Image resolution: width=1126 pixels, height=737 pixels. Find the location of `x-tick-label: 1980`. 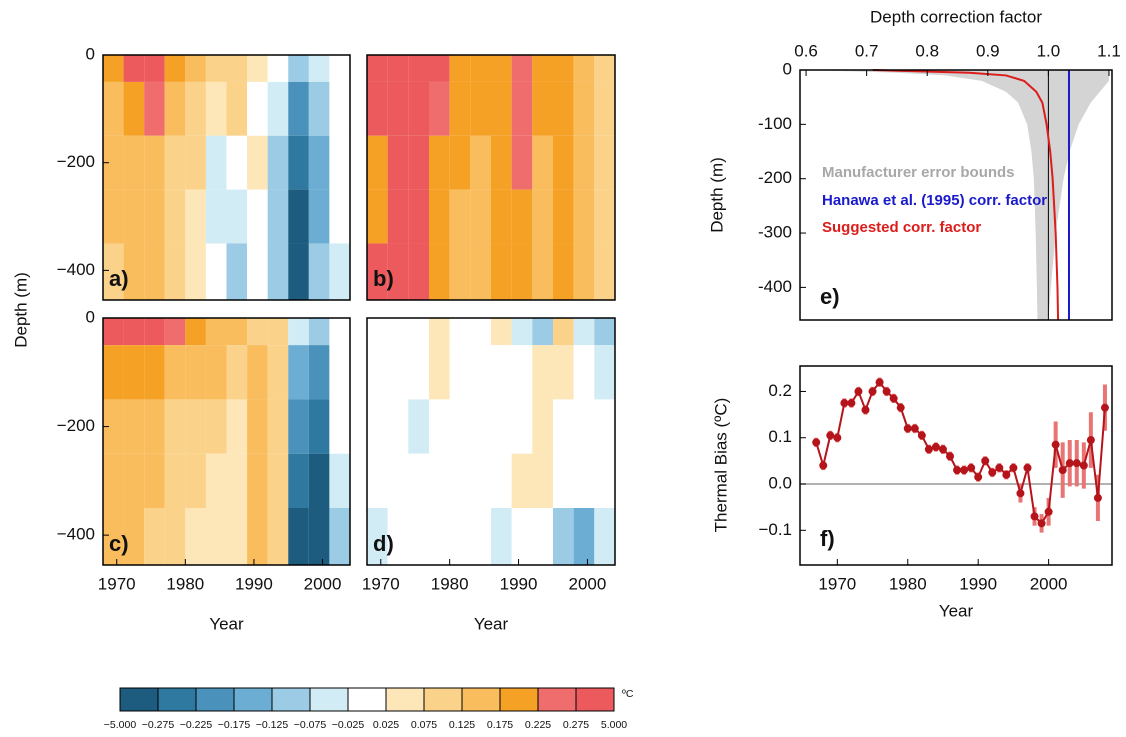

x-tick-label: 1980 is located at coordinates (908, 583).